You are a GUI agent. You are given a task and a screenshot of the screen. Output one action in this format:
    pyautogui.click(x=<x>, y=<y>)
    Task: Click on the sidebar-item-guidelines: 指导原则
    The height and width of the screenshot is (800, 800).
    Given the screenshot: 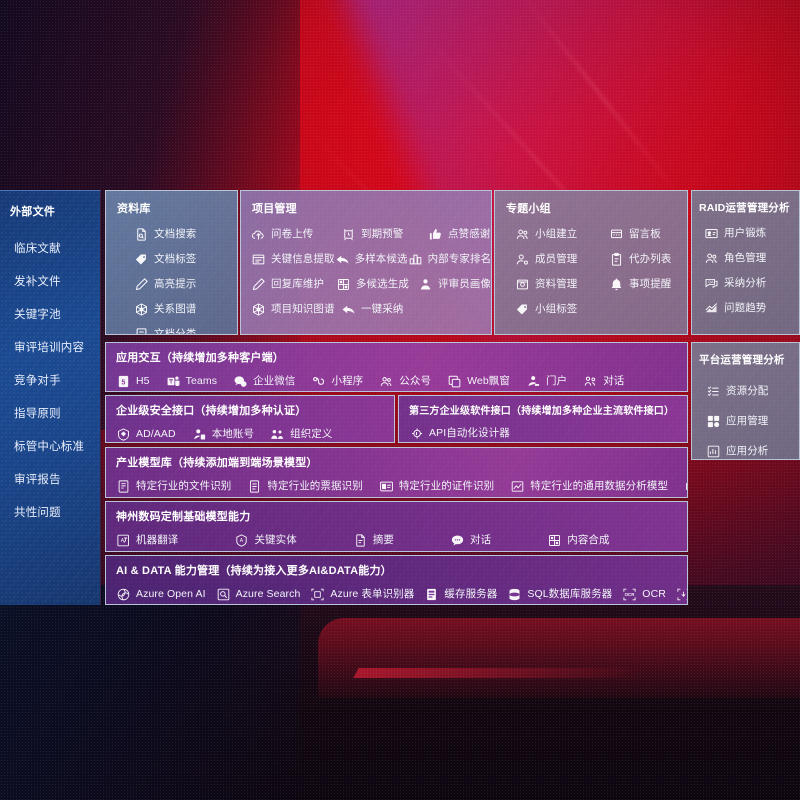 What is the action you would take?
    pyautogui.click(x=37, y=414)
    